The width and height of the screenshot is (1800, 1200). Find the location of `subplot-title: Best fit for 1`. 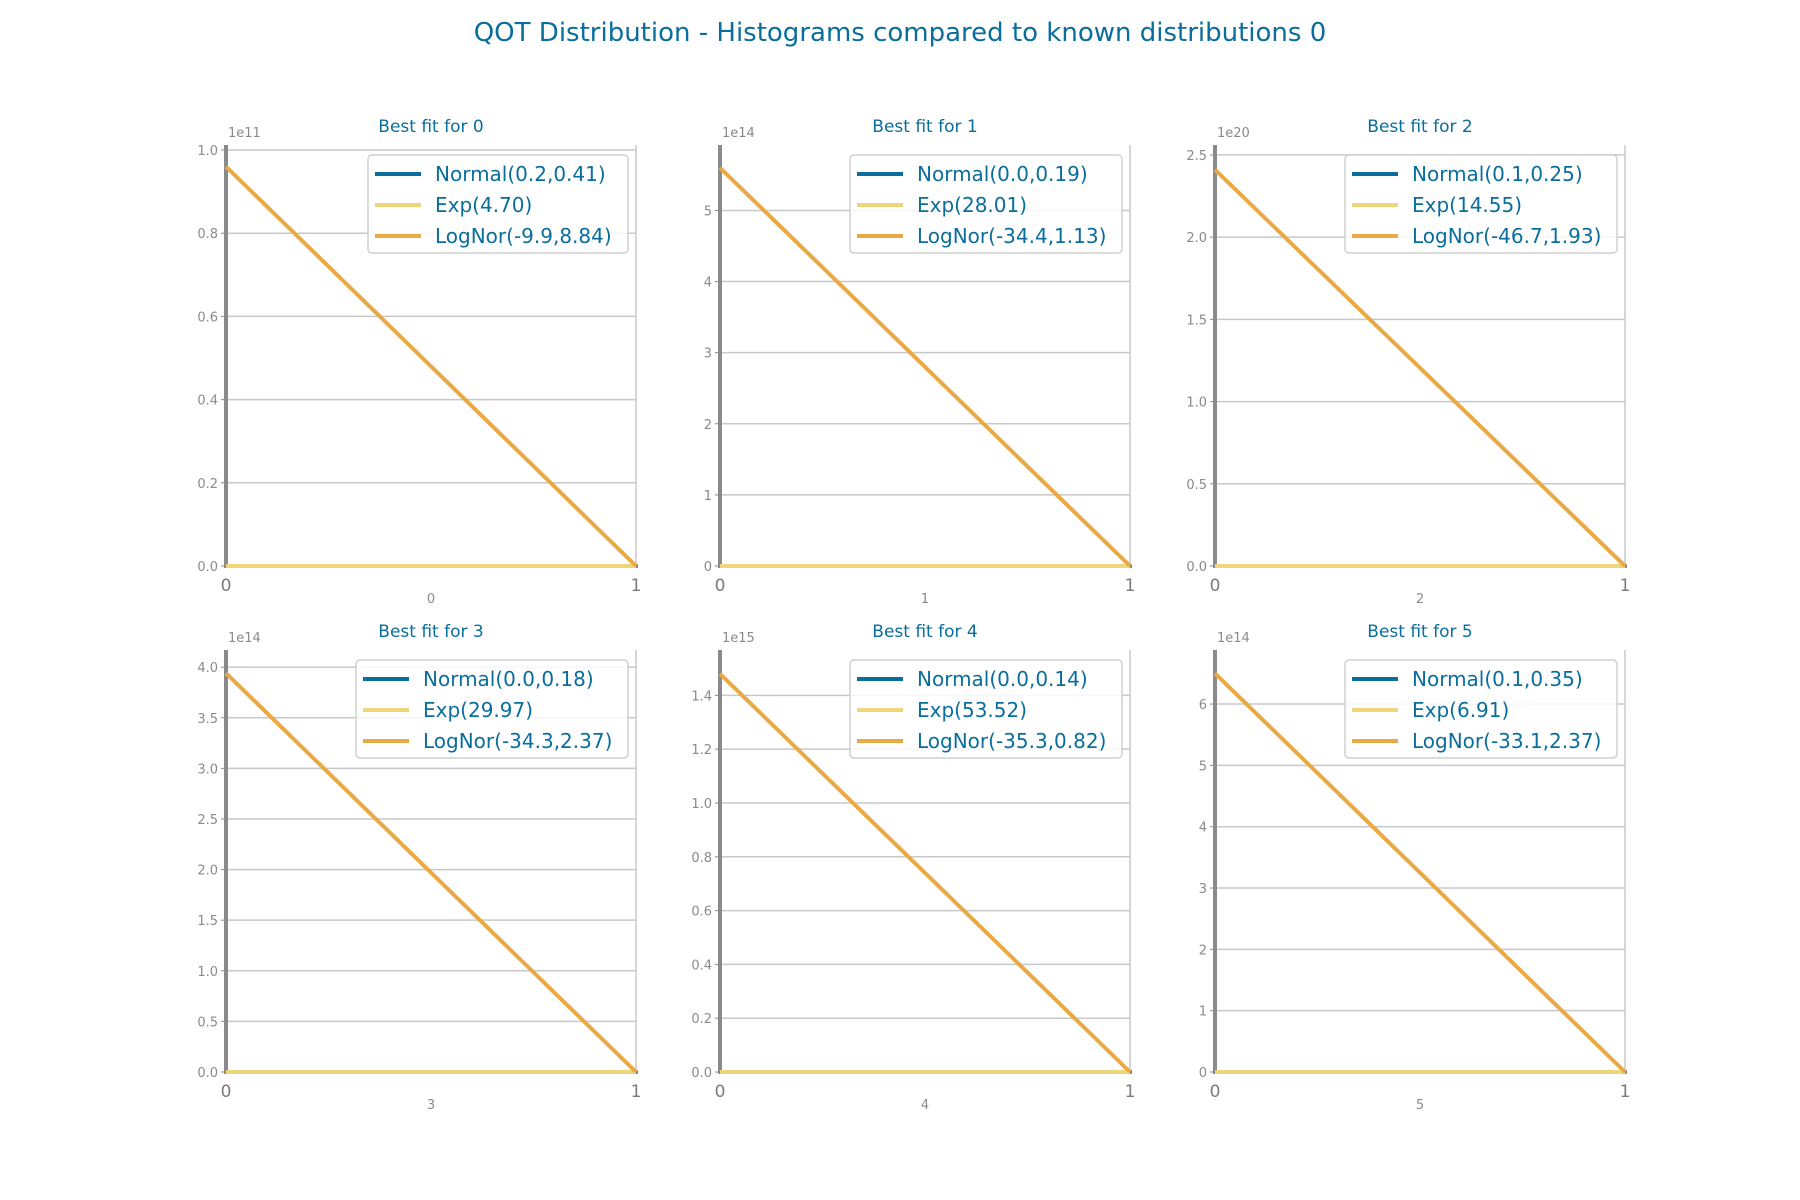

subplot-title: Best fit for 1 is located at coordinates (924, 127).